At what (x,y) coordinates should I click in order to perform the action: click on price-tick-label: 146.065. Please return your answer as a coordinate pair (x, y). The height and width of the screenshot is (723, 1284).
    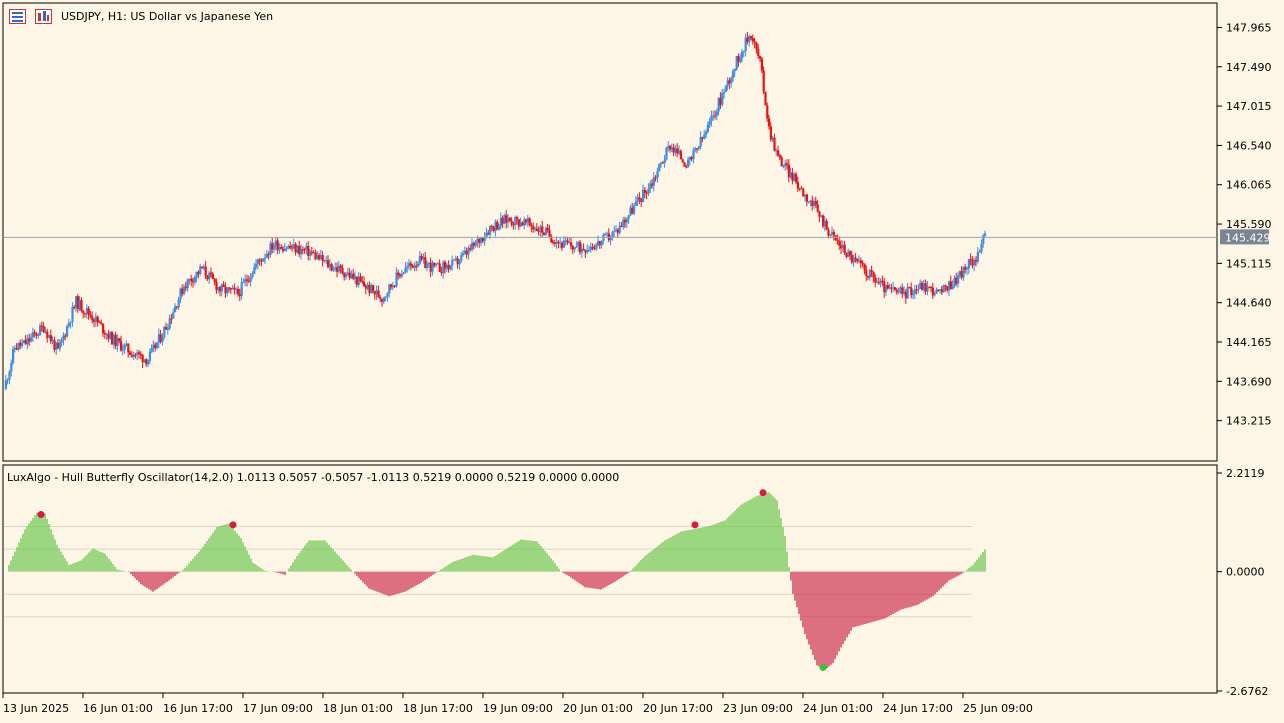
    Looking at the image, I should click on (1249, 185).